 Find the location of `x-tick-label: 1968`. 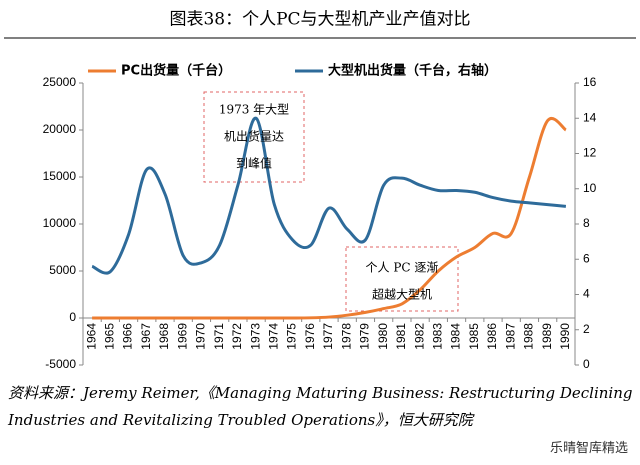

x-tick-label: 1968 is located at coordinates (164, 336).